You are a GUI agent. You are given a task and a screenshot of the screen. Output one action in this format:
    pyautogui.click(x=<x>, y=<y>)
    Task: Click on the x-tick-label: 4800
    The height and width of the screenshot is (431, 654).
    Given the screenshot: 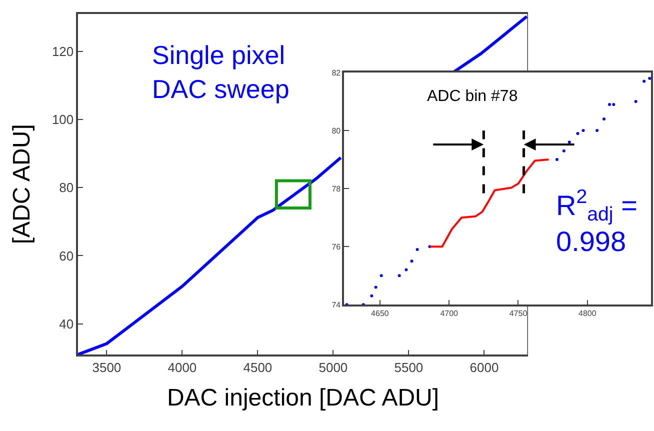 What is the action you would take?
    pyautogui.click(x=587, y=313)
    